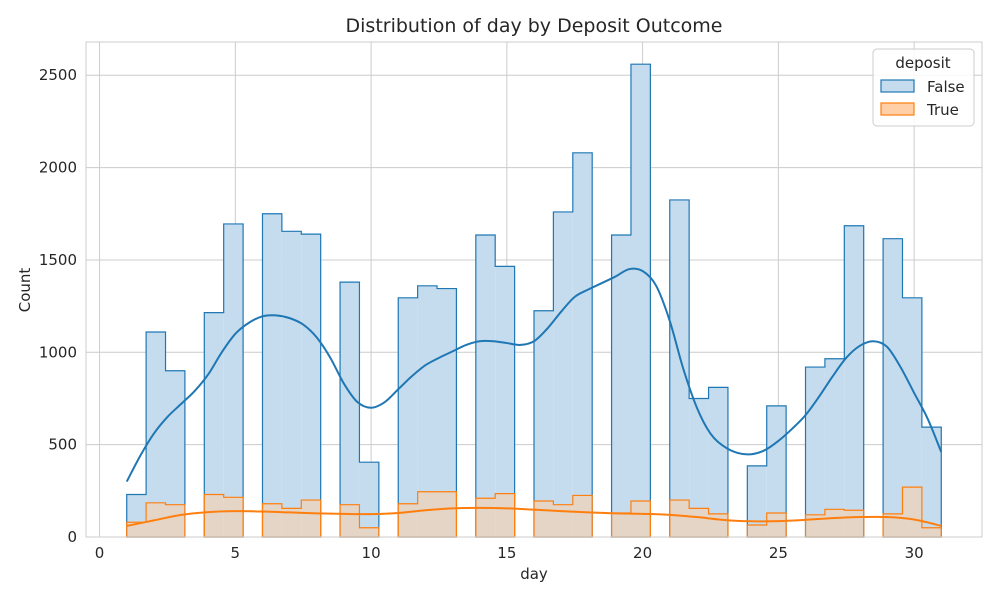 The height and width of the screenshot is (600, 1000). Describe the element at coordinates (236, 553) in the screenshot. I see `x-tick-label: 5` at that location.